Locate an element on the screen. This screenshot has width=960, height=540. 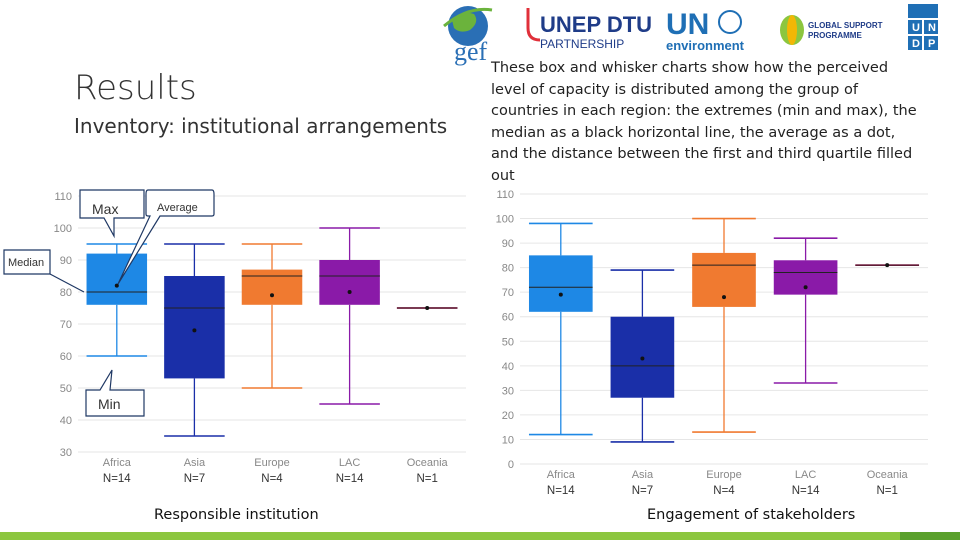
svg-text: N is located at coordinates (932, 28).